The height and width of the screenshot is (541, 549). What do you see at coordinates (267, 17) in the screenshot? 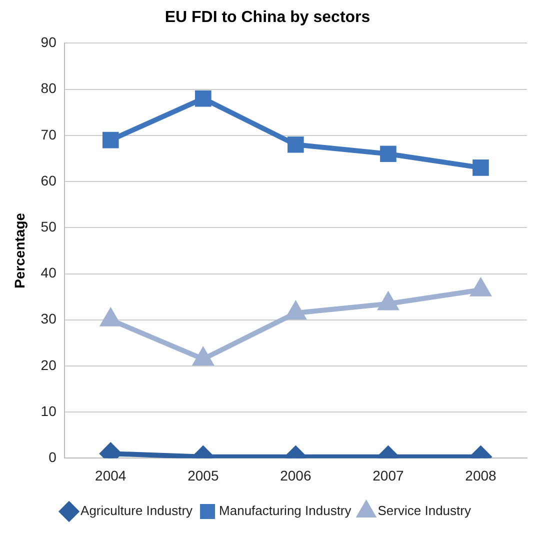
I see `chart-title: EU FDI to China by sectors` at bounding box center [267, 17].